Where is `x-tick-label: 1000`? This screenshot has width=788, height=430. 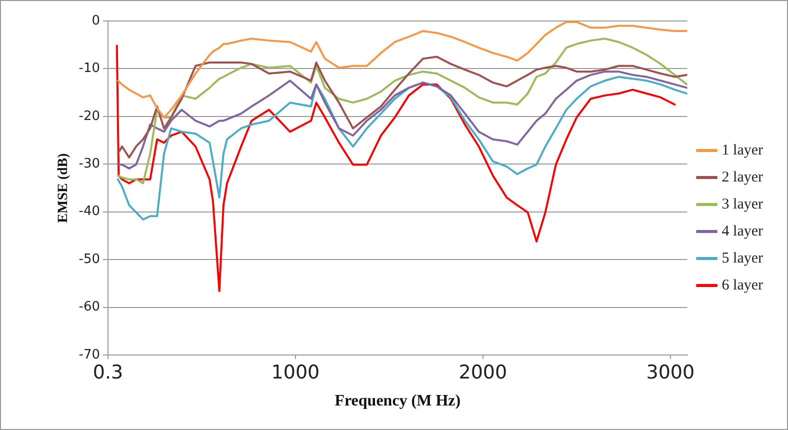
x-tick-label: 1000 is located at coordinates (295, 372).